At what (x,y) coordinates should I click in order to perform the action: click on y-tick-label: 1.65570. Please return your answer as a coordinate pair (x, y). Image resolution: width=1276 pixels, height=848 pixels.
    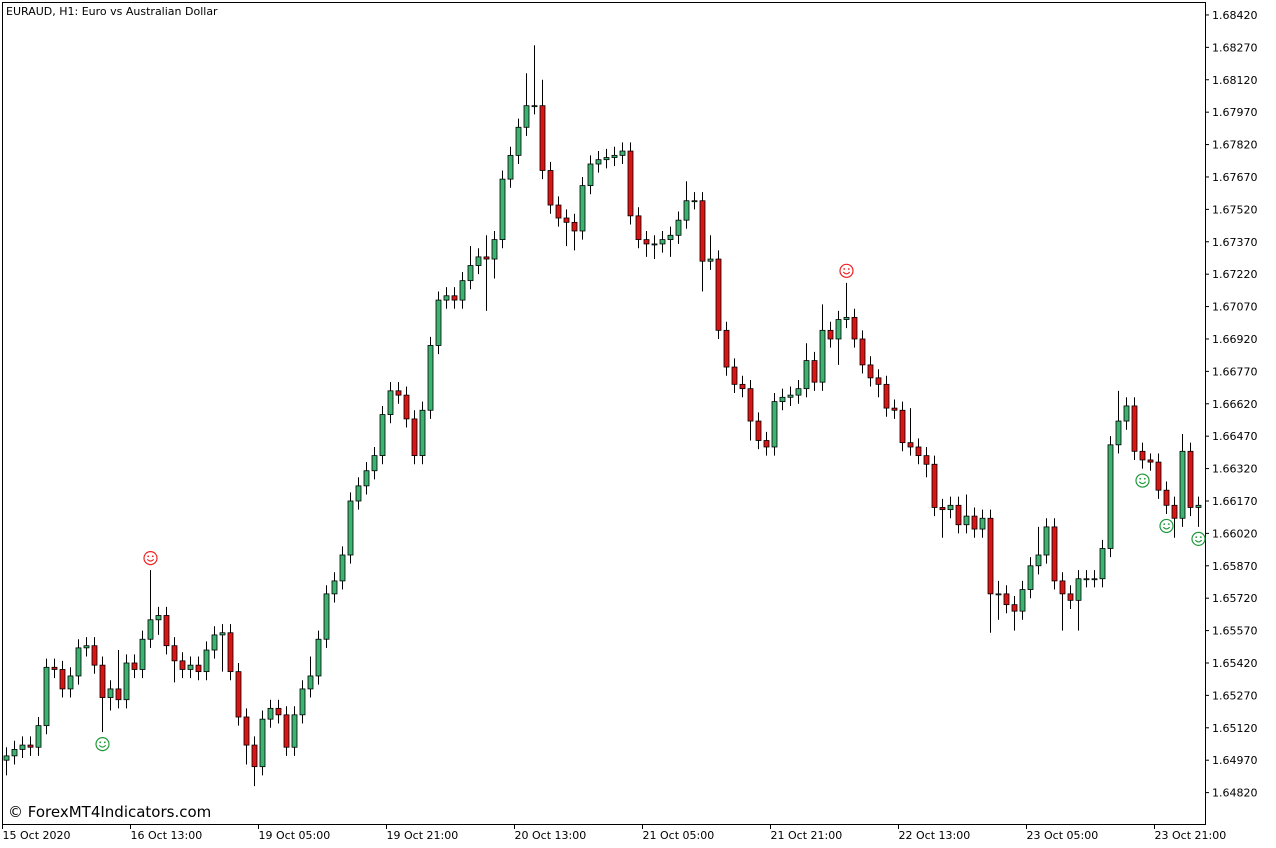
    Looking at the image, I should click on (1235, 631).